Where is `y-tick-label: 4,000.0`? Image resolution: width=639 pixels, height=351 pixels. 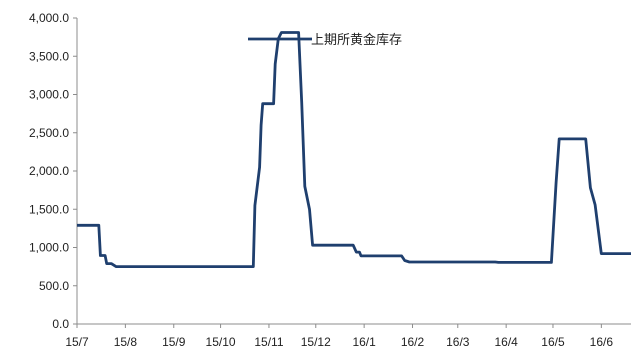
y-tick-label: 4,000.0 is located at coordinates (49, 18).